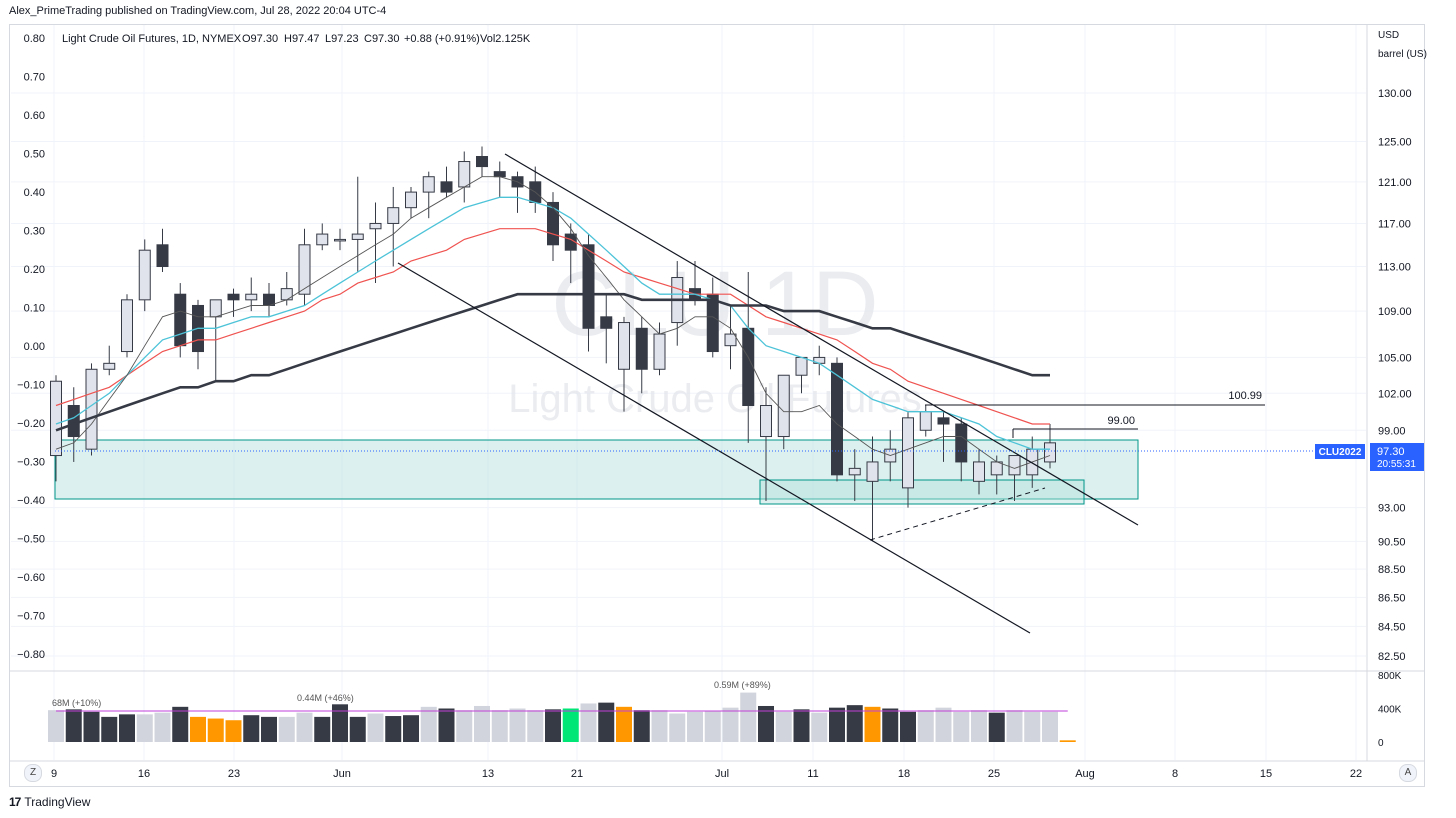 The image size is (1456, 818). What do you see at coordinates (34, 347) in the screenshot?
I see `left-axis-tick: 0.00` at bounding box center [34, 347].